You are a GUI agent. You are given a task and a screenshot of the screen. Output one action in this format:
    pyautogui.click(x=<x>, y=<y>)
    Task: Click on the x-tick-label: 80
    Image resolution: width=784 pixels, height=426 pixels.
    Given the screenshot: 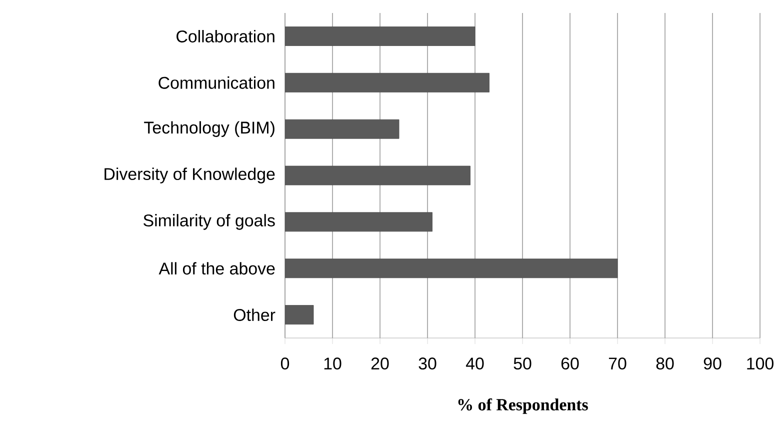 What is the action you would take?
    pyautogui.click(x=665, y=364)
    